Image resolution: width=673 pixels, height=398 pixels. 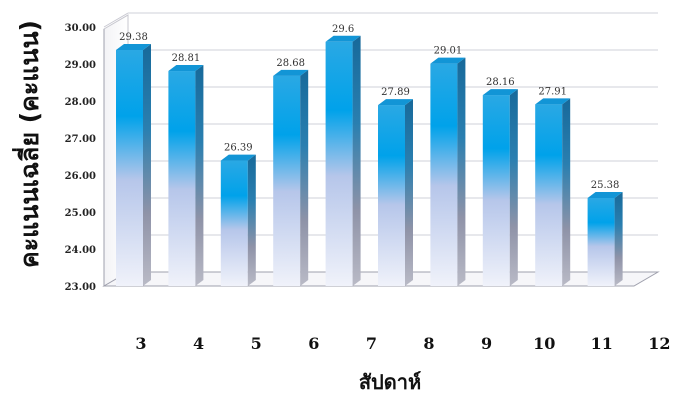 I want to click on y-axis-label-container: คะแนนเฉลี่ย (คะแนน), so click(x=30, y=144).